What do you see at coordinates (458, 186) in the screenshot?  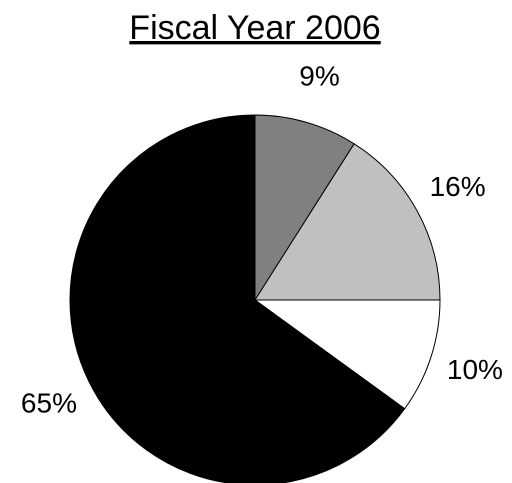 I see `data-label: 16%` at bounding box center [458, 186].